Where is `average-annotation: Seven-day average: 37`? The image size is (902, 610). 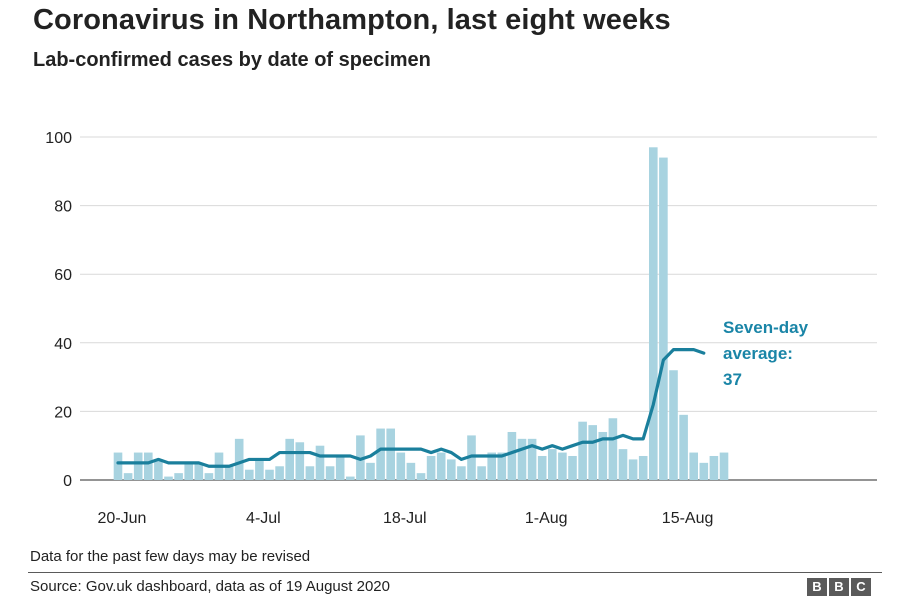
average-annotation: Seven-day average: 37 is located at coordinates (766, 353).